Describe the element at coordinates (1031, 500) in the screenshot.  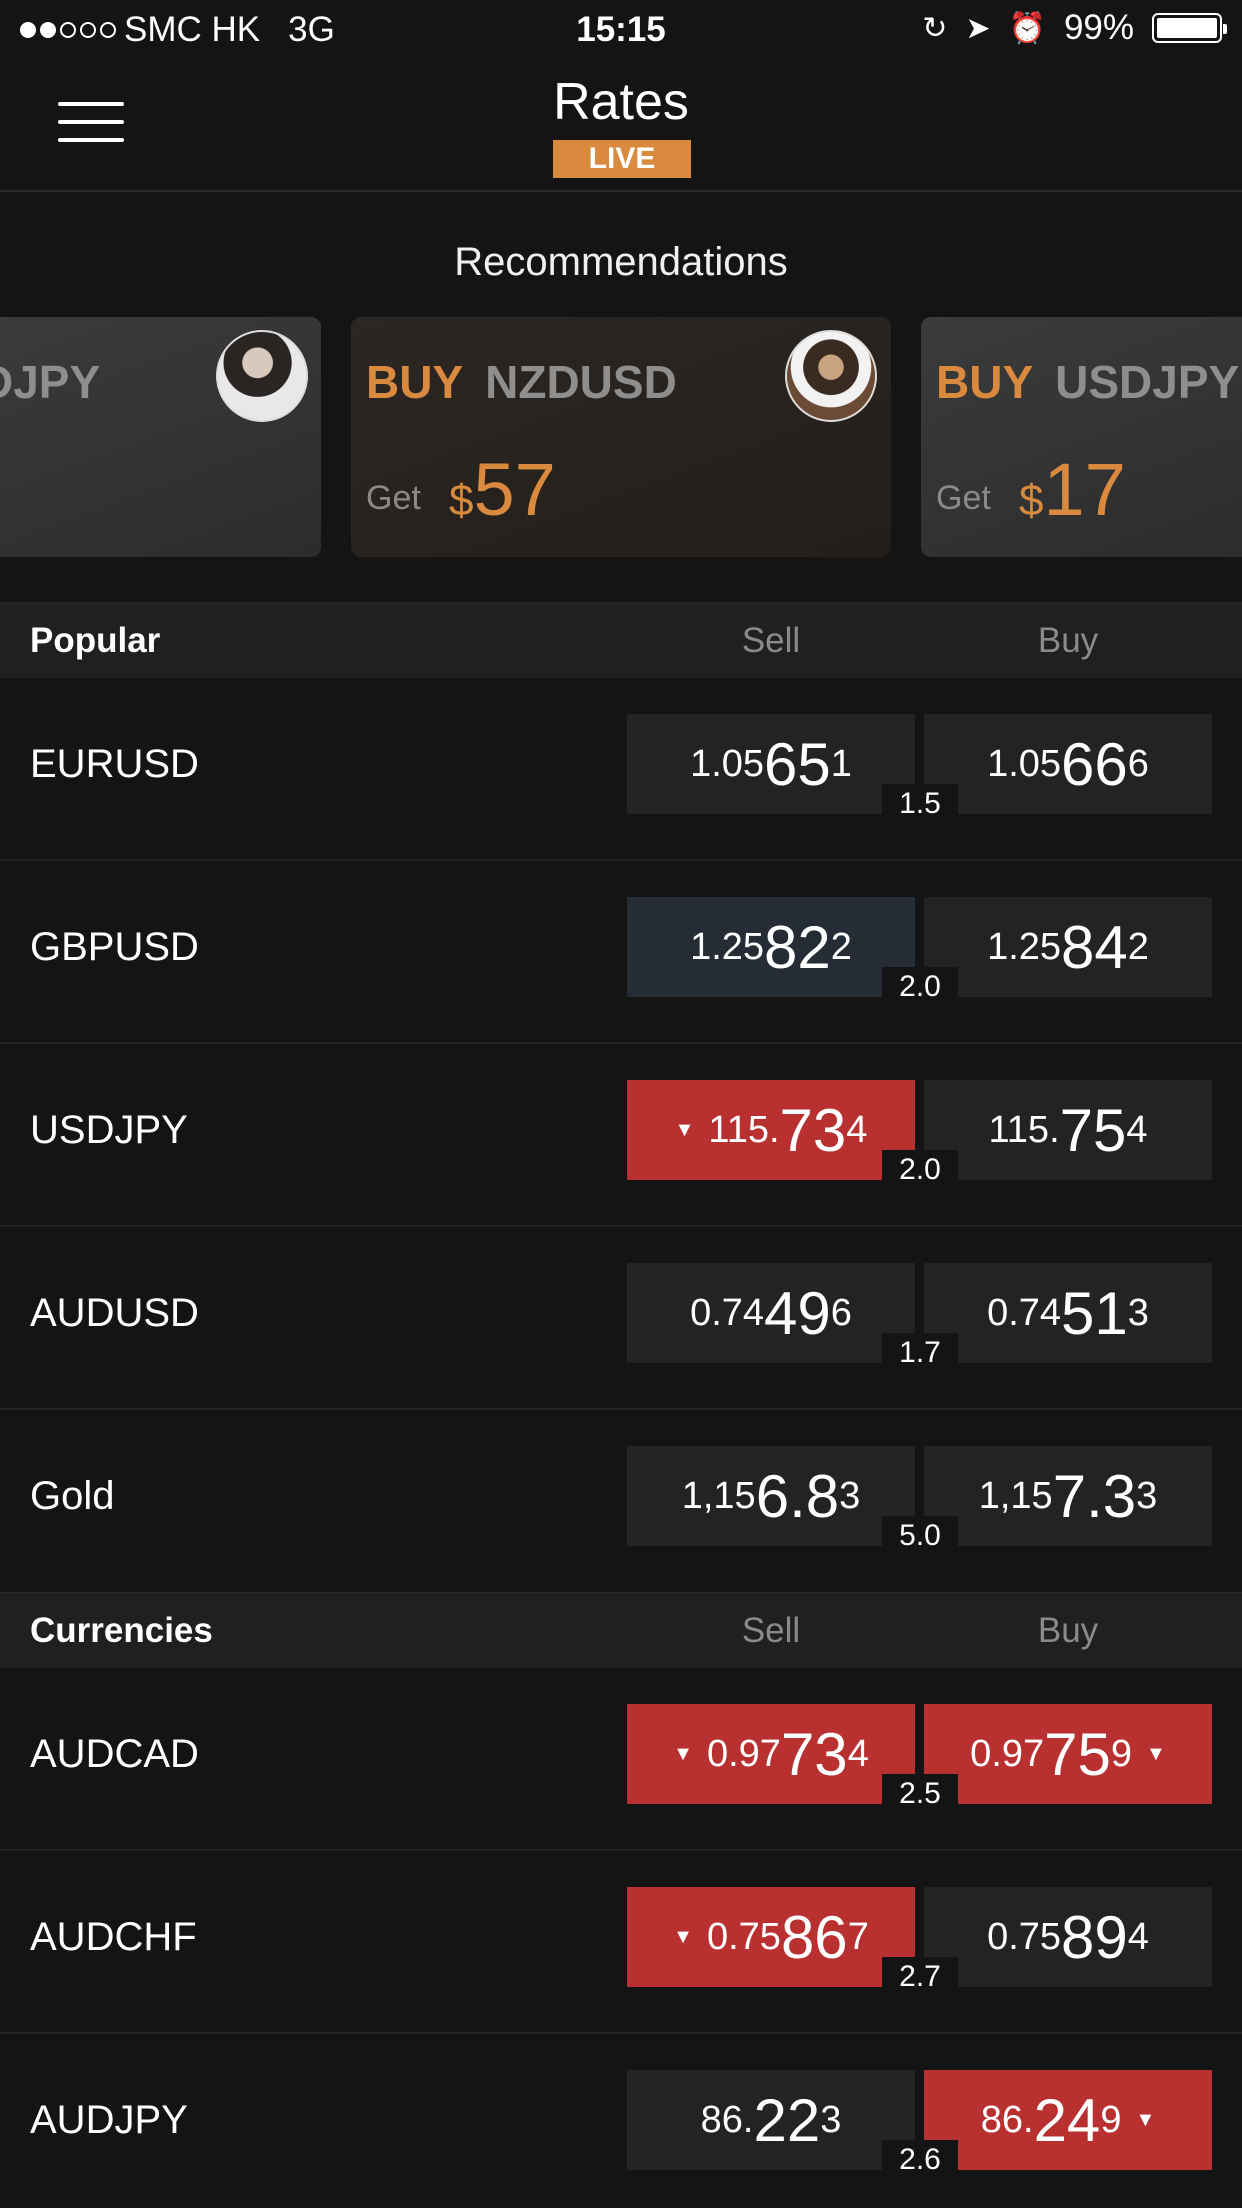
I see `rec-currency: $` at that location.